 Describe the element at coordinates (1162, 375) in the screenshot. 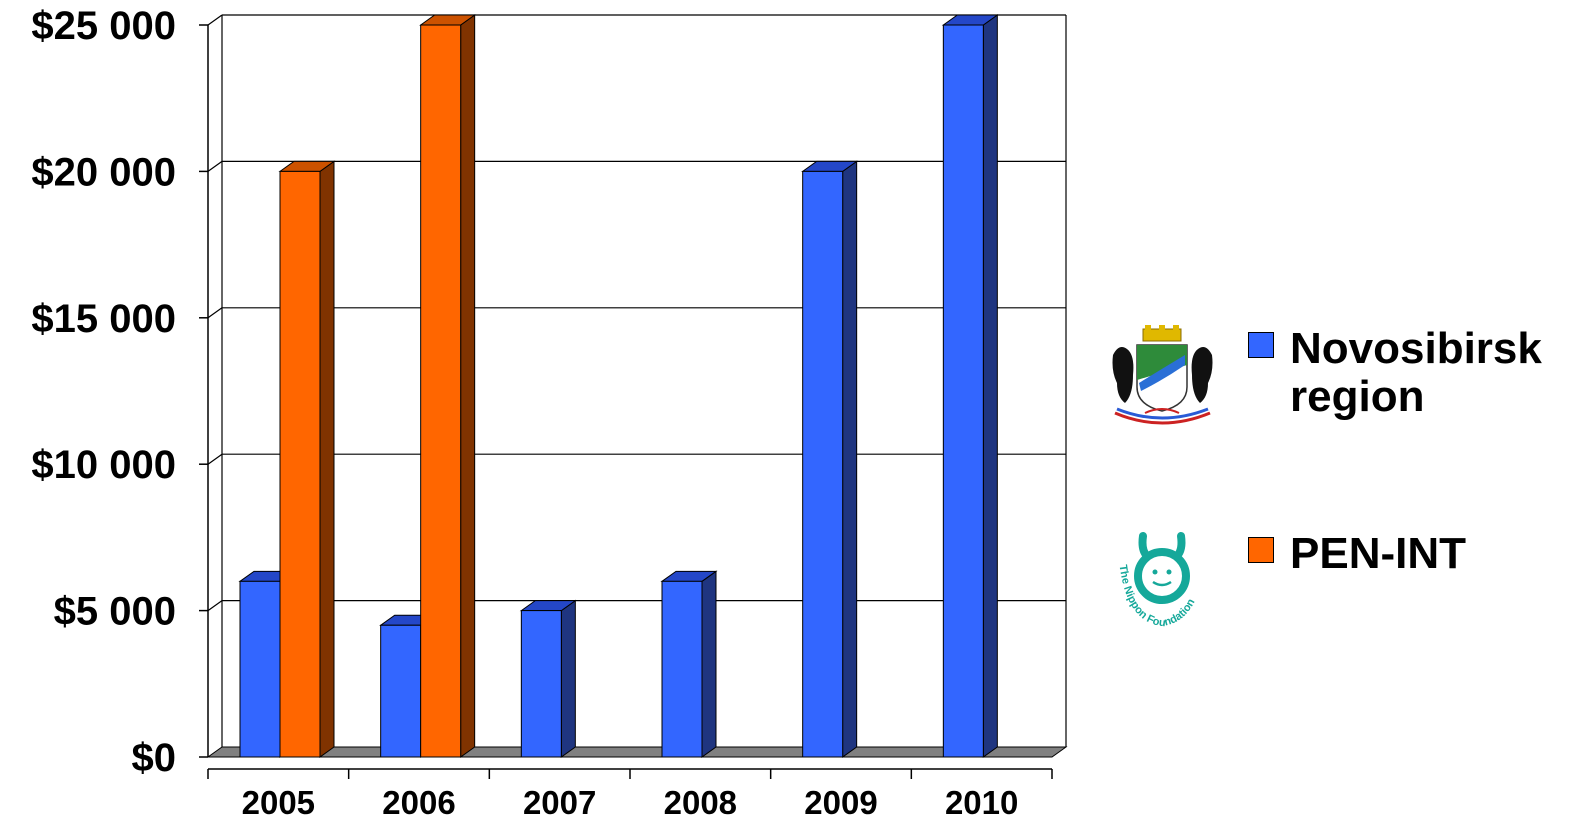

I see `novosibirsk-coat-of-arms-icon` at that location.